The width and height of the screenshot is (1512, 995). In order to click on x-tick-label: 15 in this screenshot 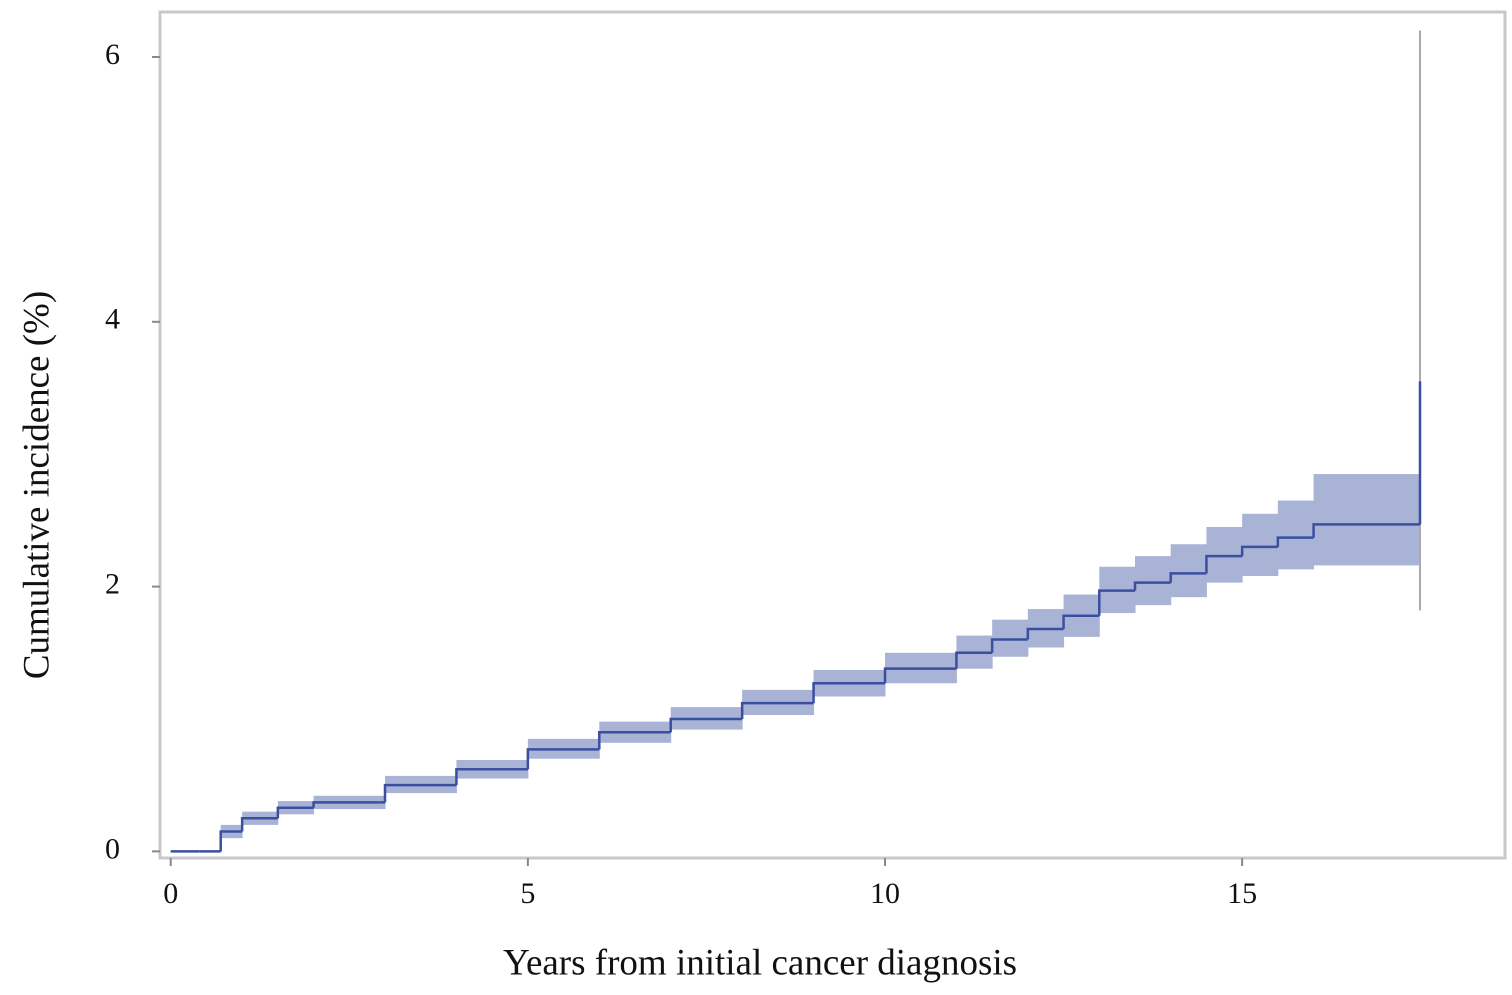, I will do `click(1242, 893)`.